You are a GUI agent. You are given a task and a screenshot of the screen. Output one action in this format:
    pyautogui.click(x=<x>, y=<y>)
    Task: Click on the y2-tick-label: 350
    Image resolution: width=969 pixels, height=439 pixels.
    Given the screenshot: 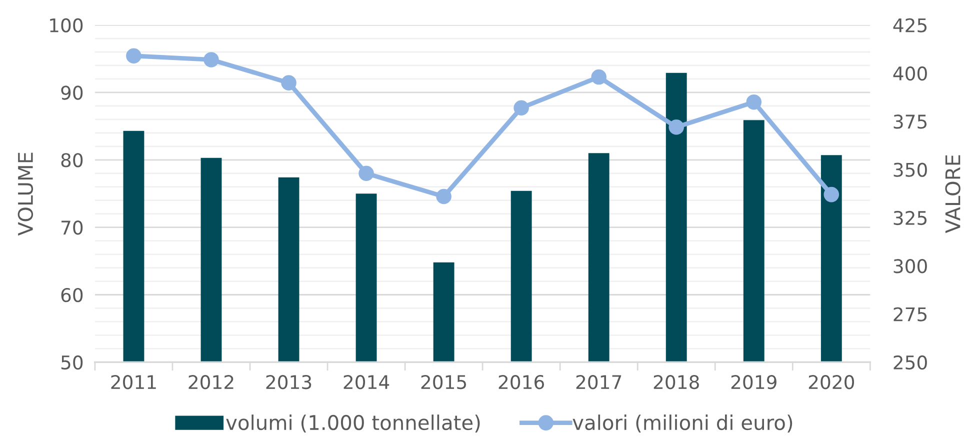 What is the action you would take?
    pyautogui.click(x=910, y=169)
    